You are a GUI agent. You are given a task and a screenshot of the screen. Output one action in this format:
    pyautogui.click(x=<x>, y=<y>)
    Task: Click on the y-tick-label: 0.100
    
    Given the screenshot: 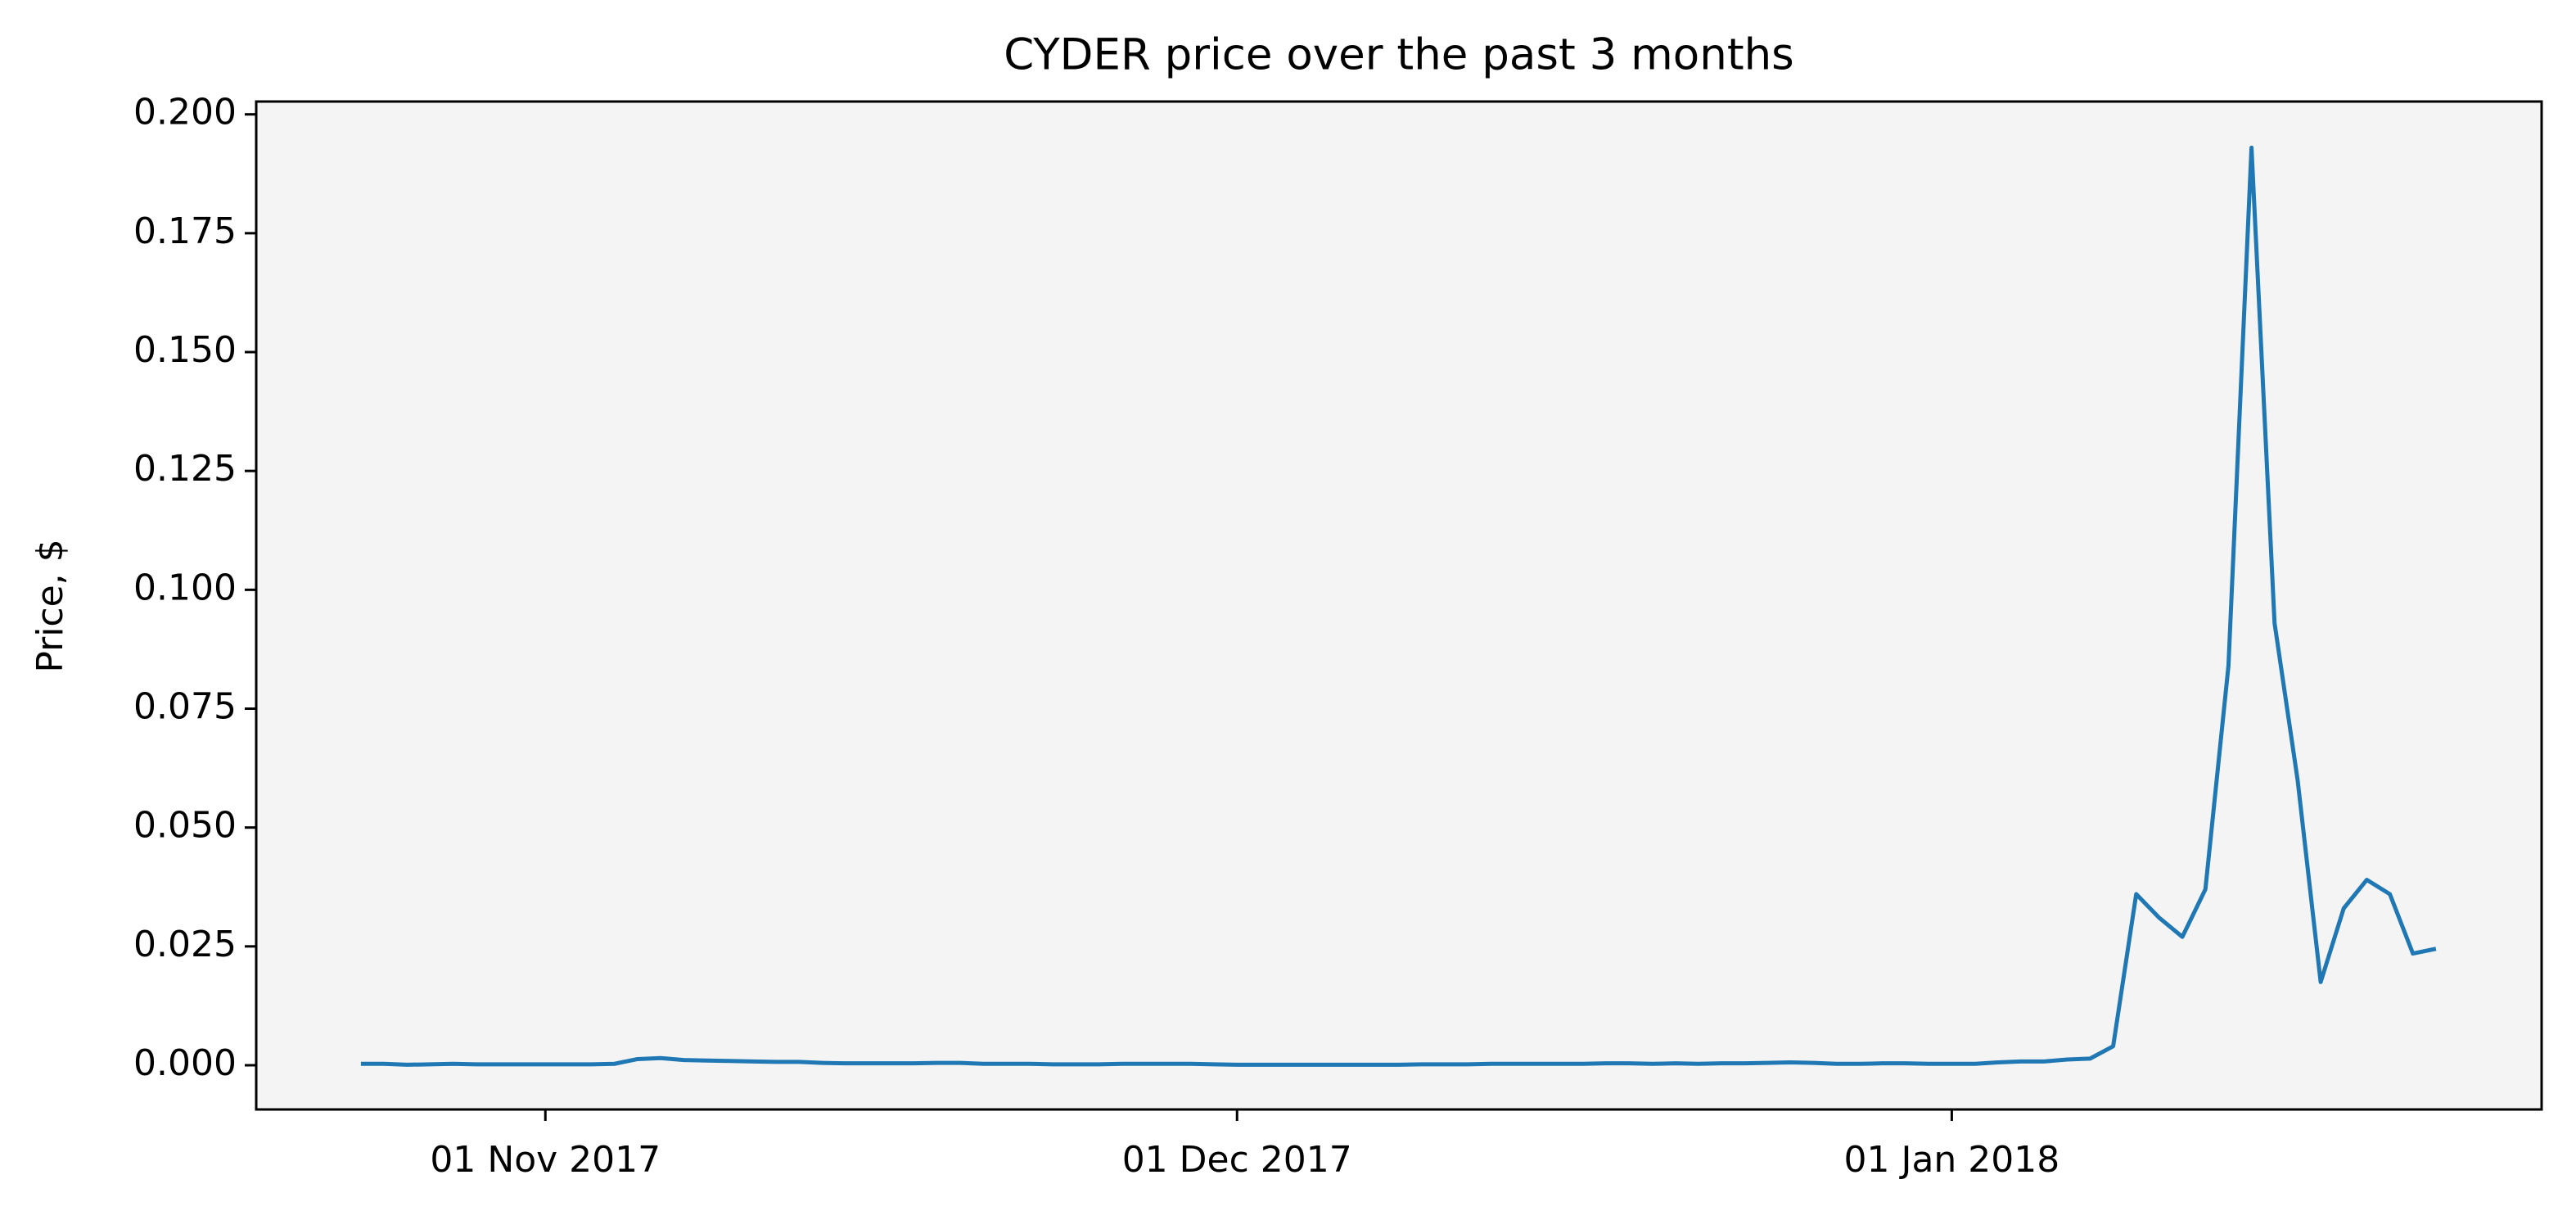 What is the action you would take?
    pyautogui.click(x=185, y=587)
    